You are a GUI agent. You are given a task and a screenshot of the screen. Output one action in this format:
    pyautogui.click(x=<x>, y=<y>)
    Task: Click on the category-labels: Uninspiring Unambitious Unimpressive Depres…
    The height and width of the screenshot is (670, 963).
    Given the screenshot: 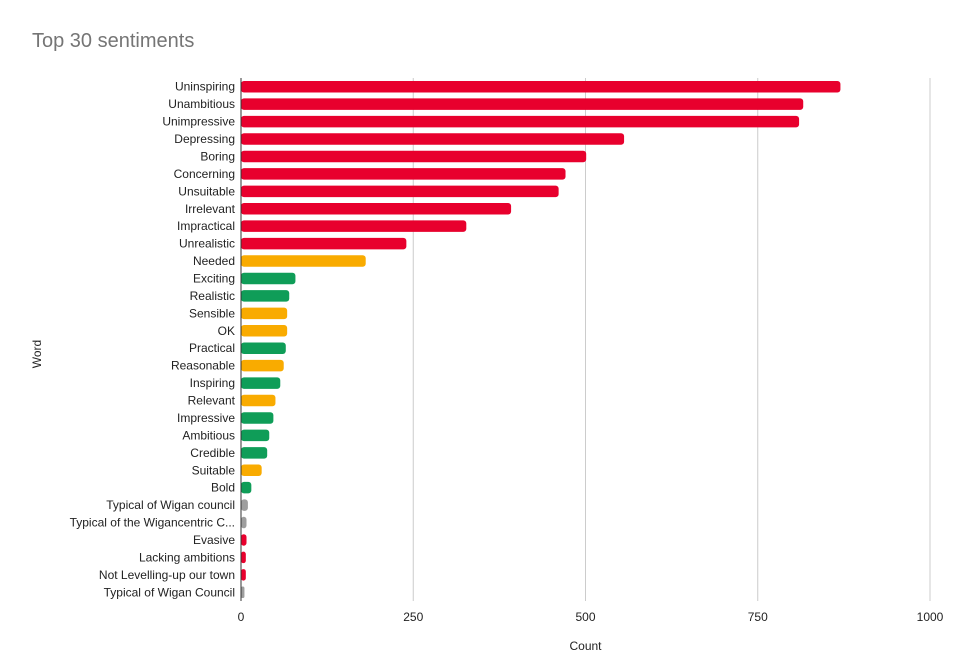 What is the action you would take?
    pyautogui.click(x=153, y=340)
    